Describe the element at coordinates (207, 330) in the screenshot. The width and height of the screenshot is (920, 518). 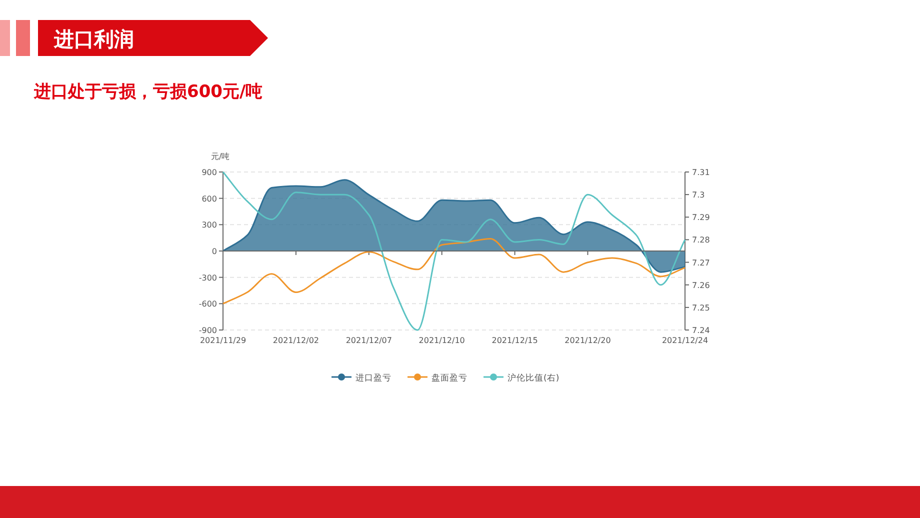
I see `y-tick-label: -900` at that location.